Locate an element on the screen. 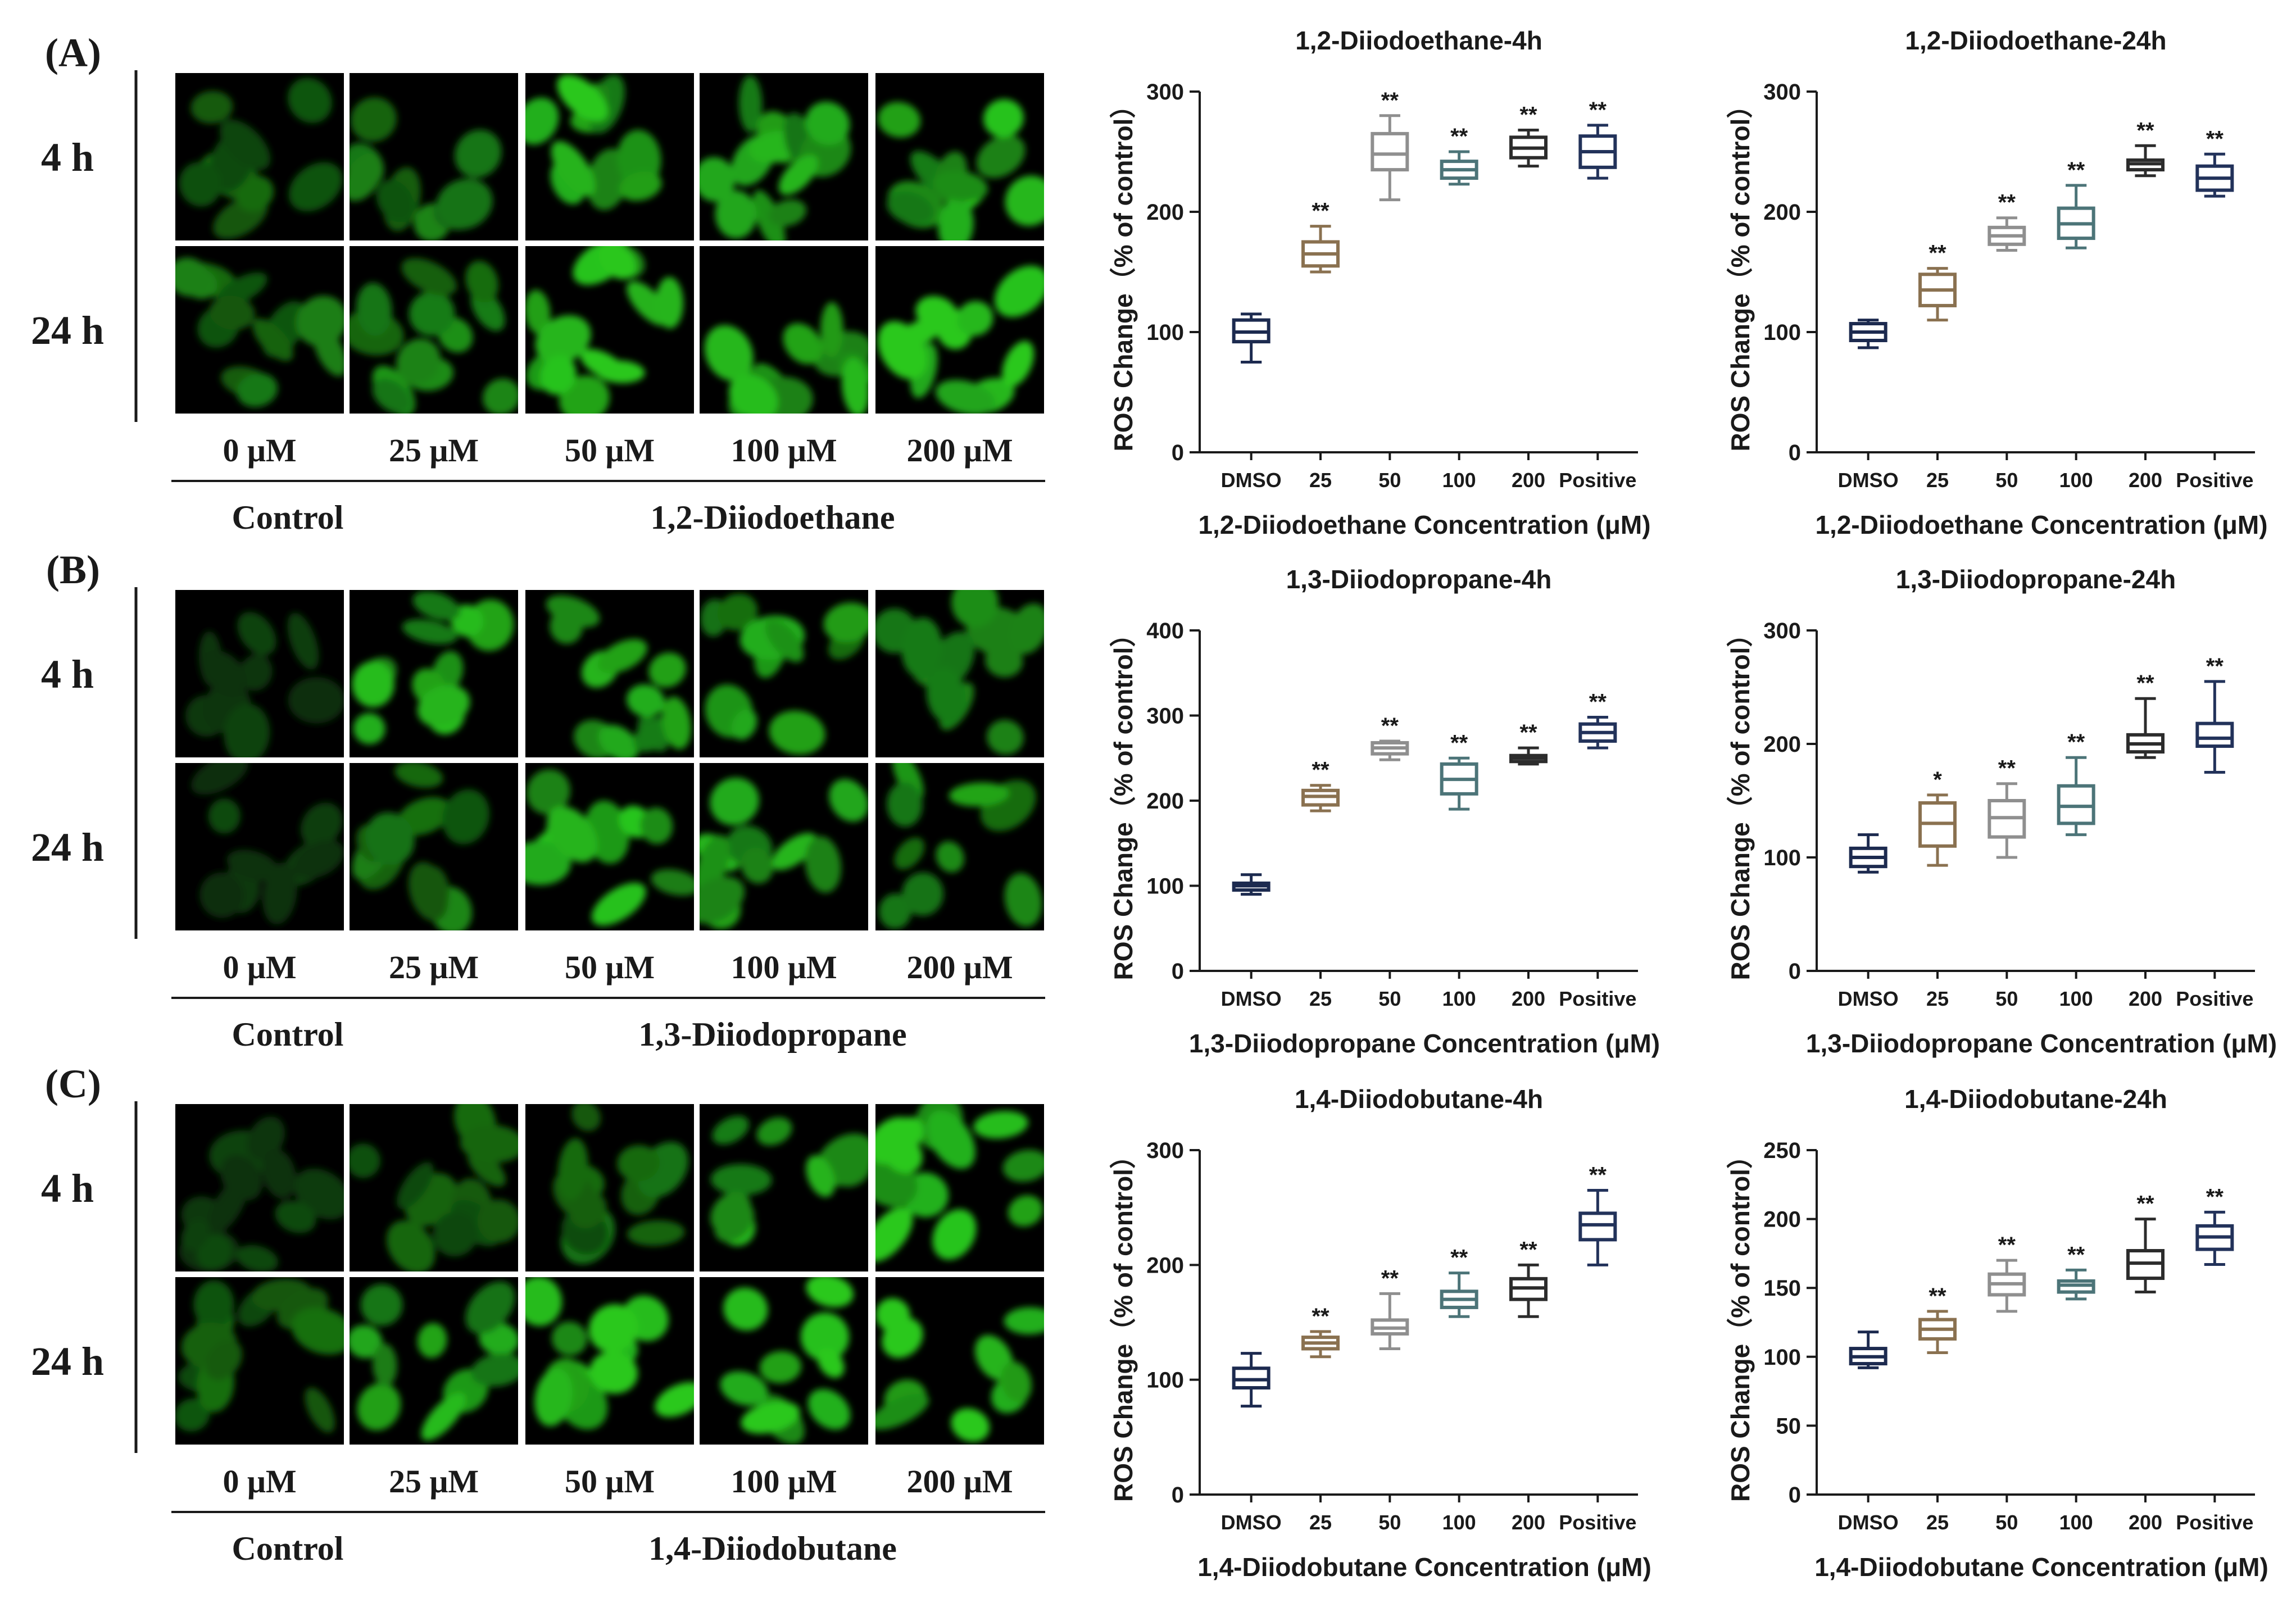 Image resolution: width=2296 pixels, height=1603 pixels. chart-title: 1,2-Diiodoethane-24h is located at coordinates (2036, 40).